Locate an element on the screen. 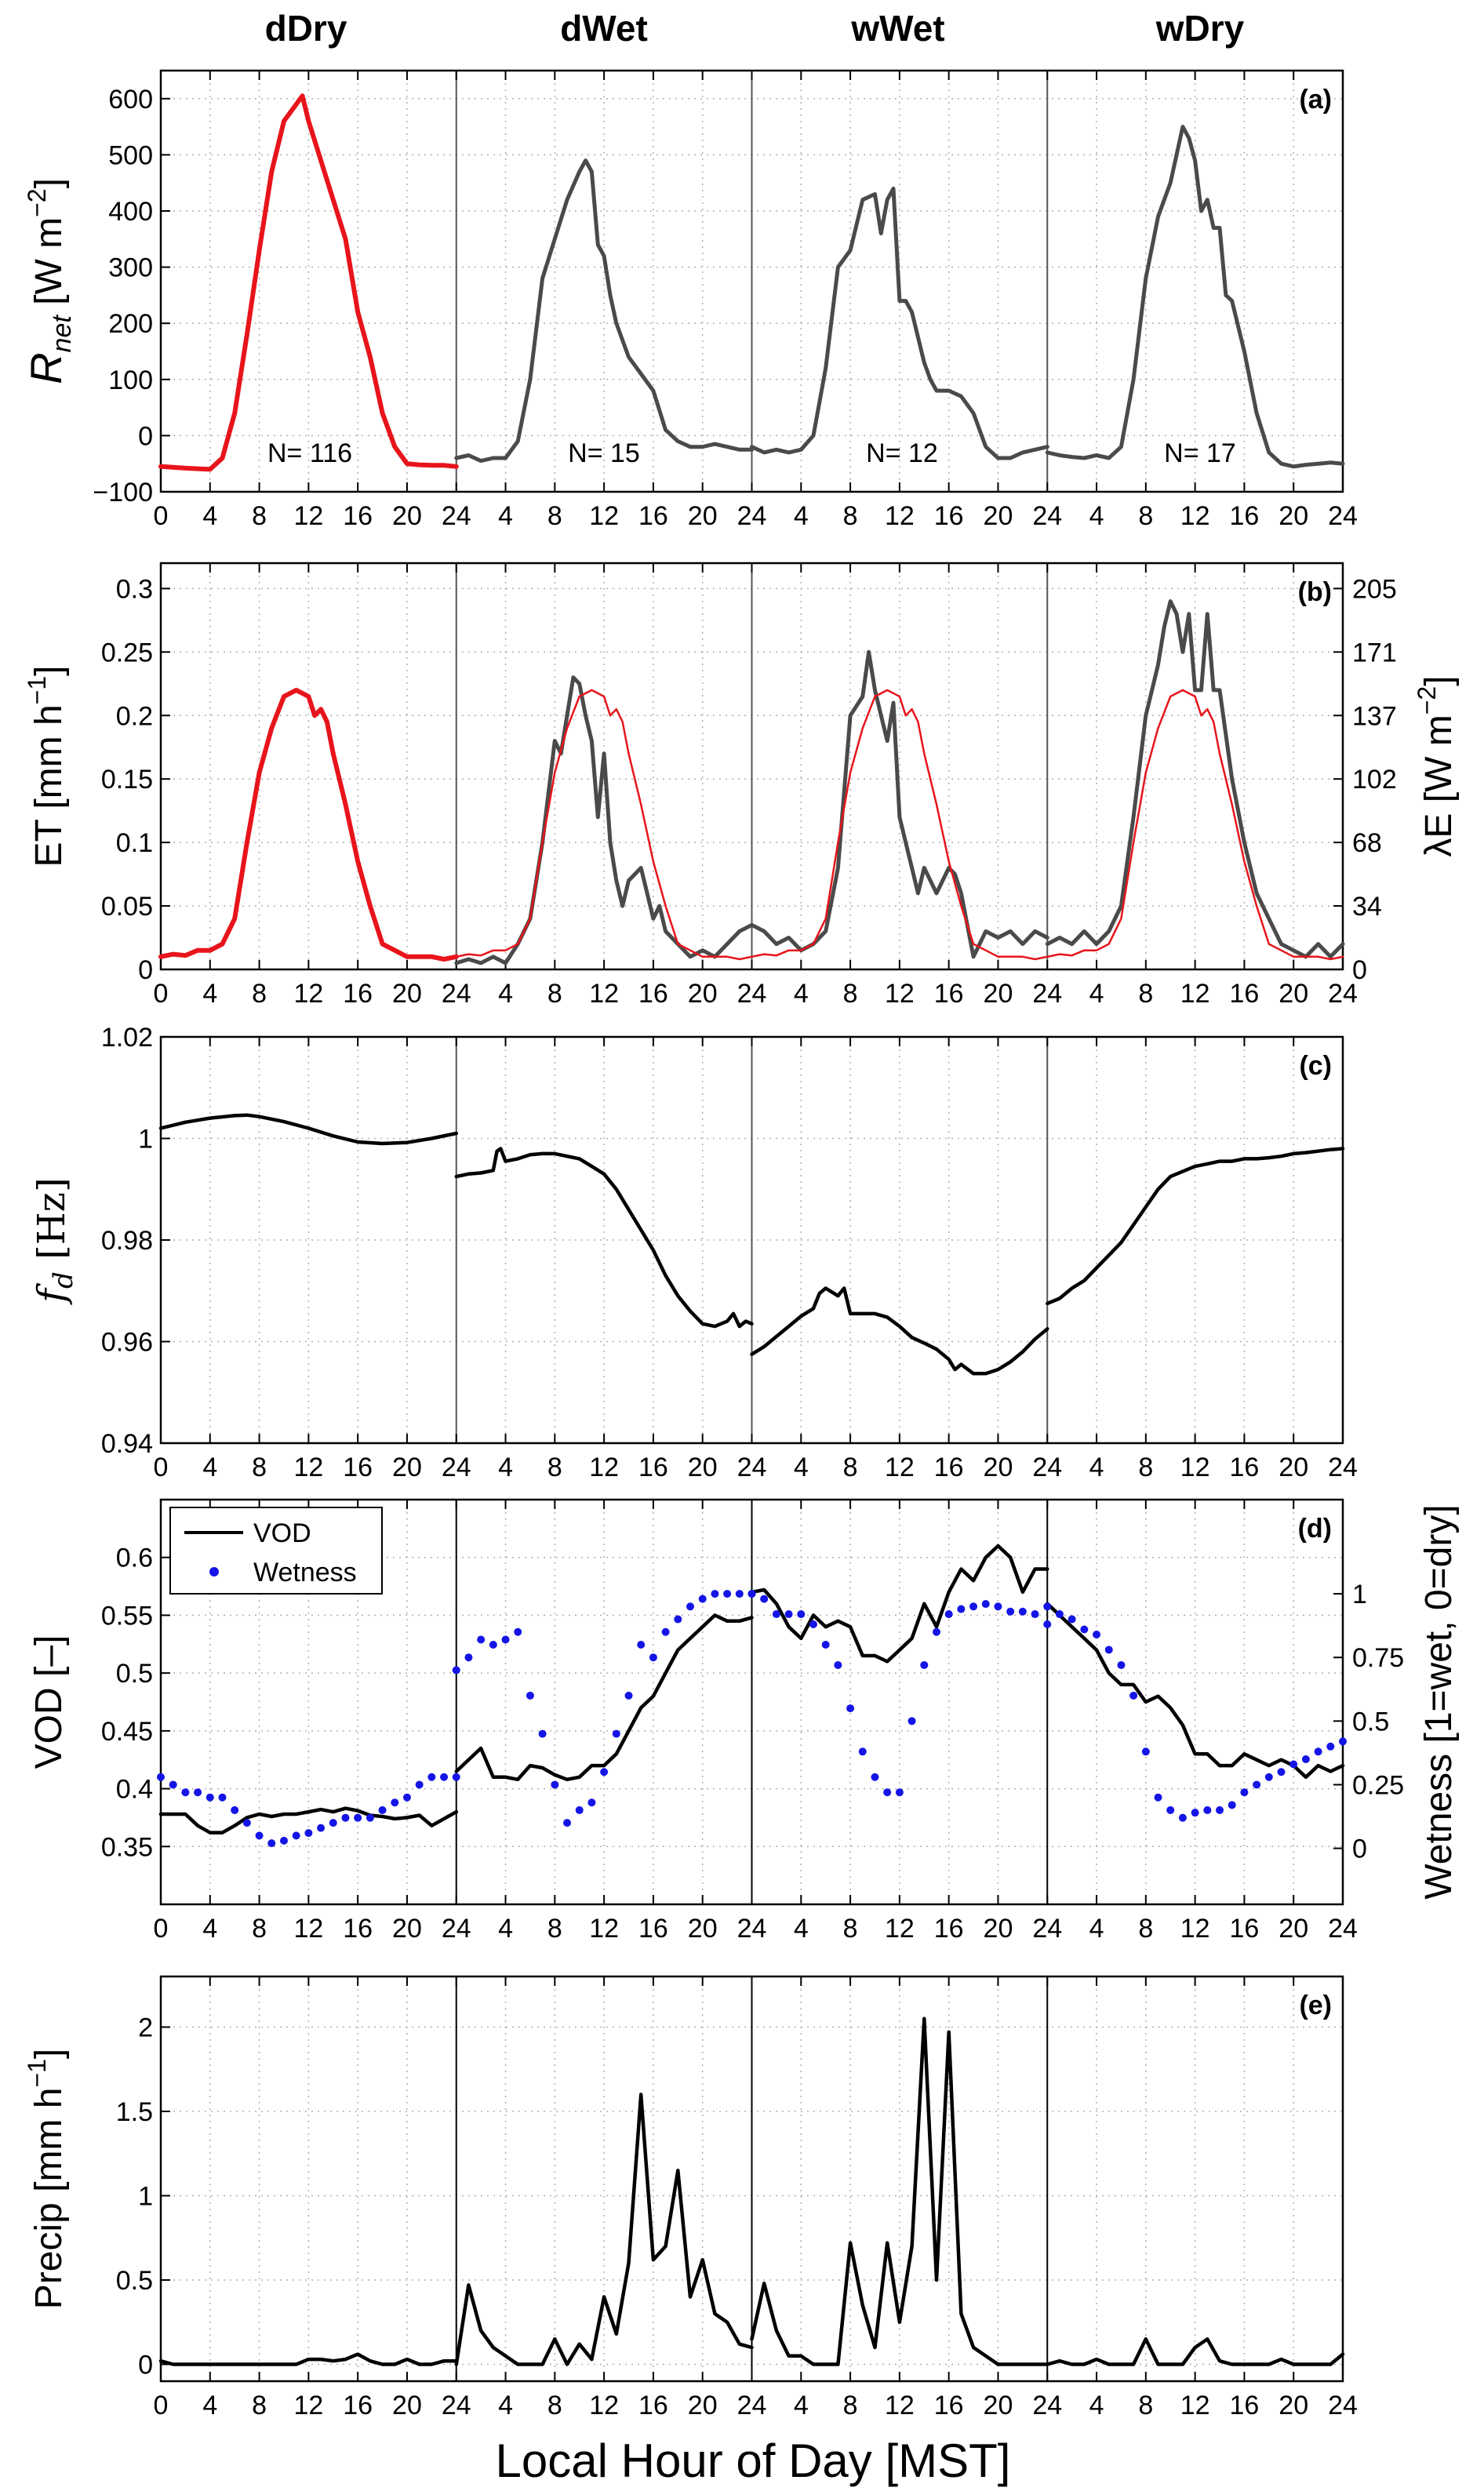 The image size is (1484, 2491). y-axis-label-right-part: ] is located at coordinates (1439, 680).